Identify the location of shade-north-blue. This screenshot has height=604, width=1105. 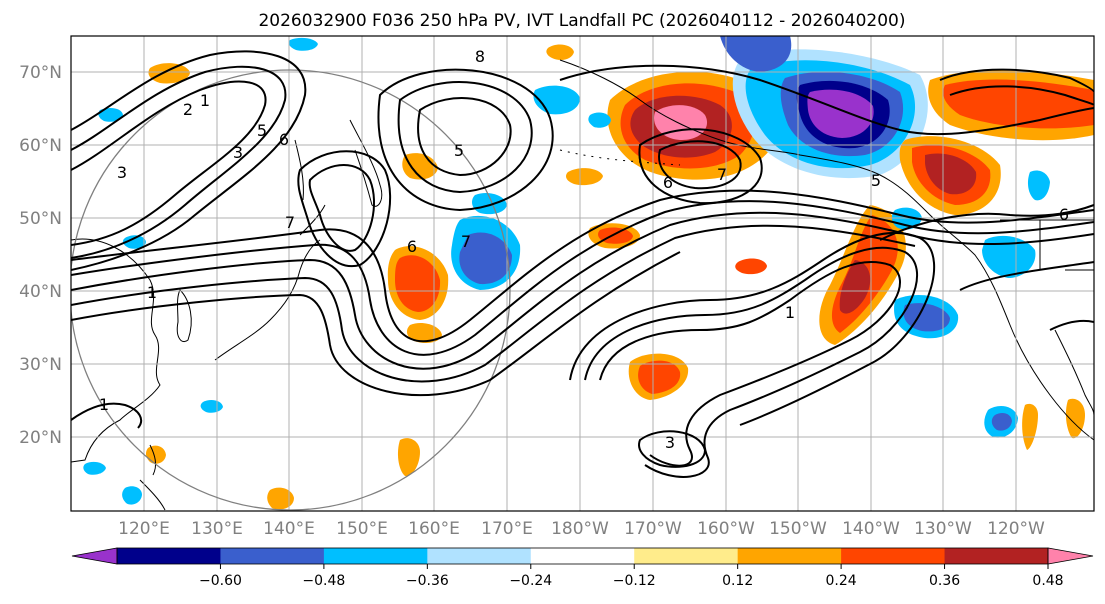
(756, 54).